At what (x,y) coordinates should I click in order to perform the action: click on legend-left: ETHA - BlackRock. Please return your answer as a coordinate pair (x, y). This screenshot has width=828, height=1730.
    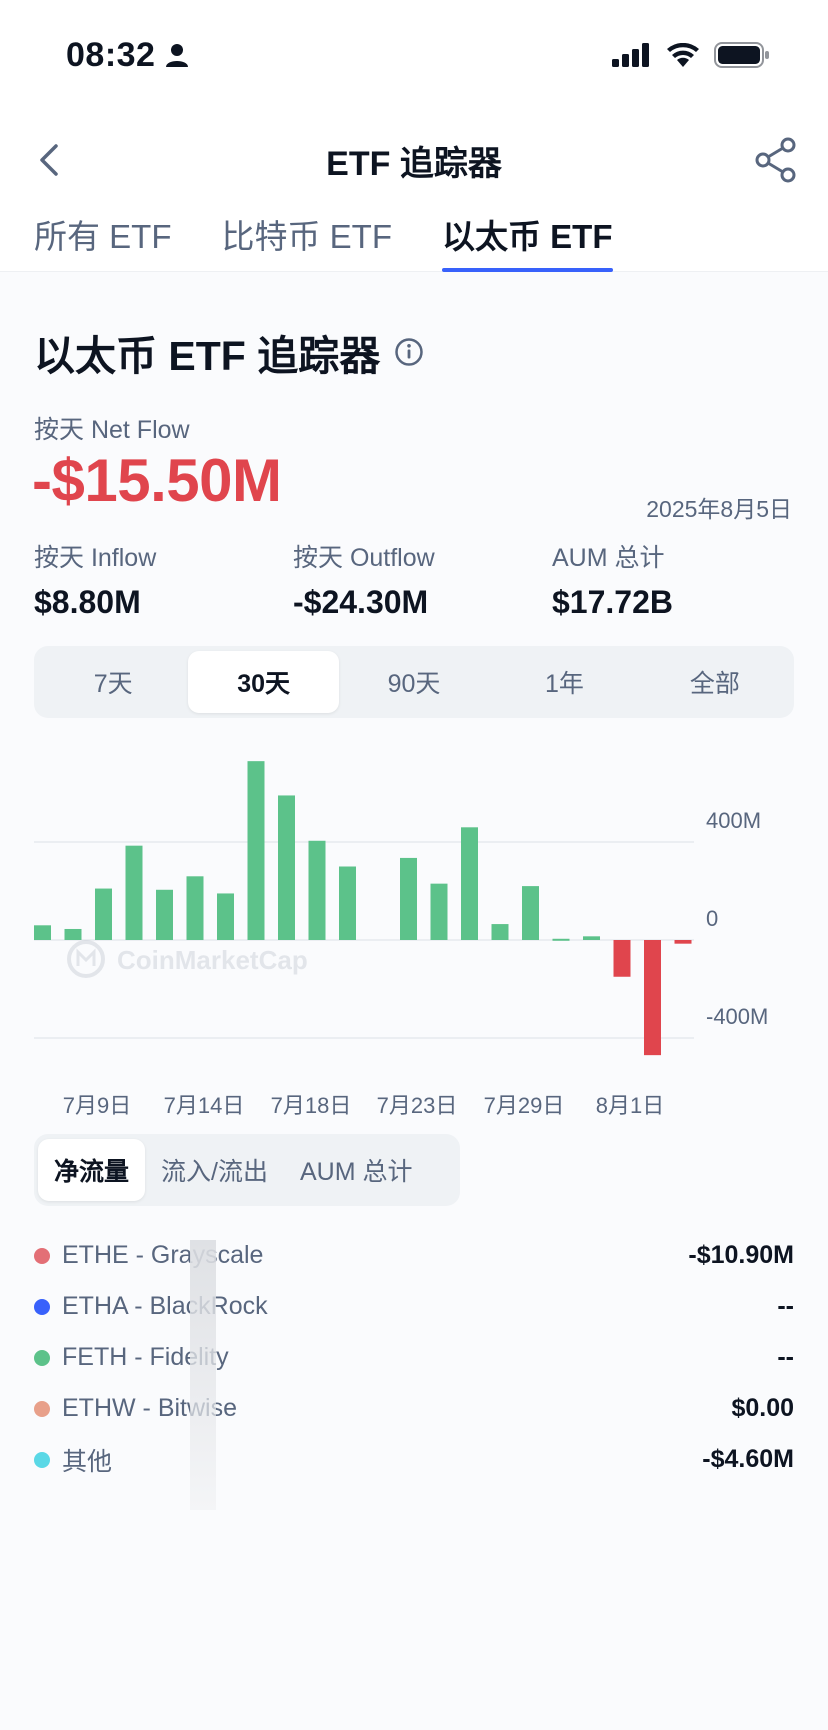
    Looking at the image, I should click on (151, 1306).